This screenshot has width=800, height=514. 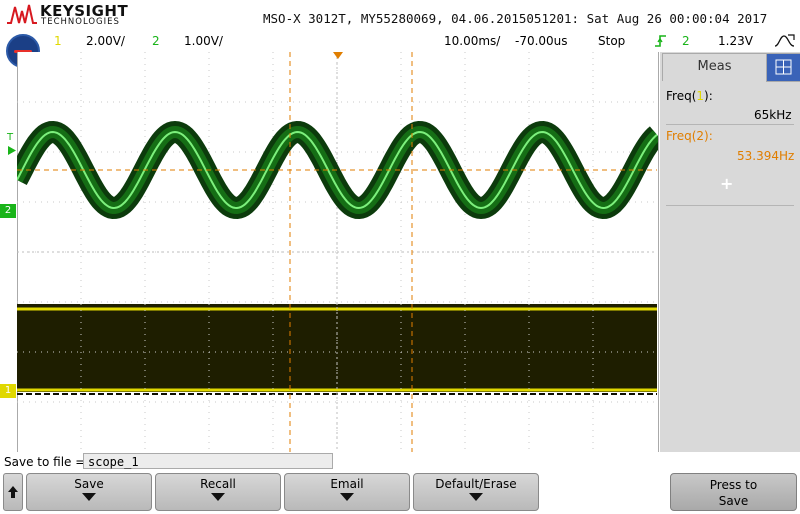 I want to click on press-to-save-line2: Save, so click(x=733, y=501).